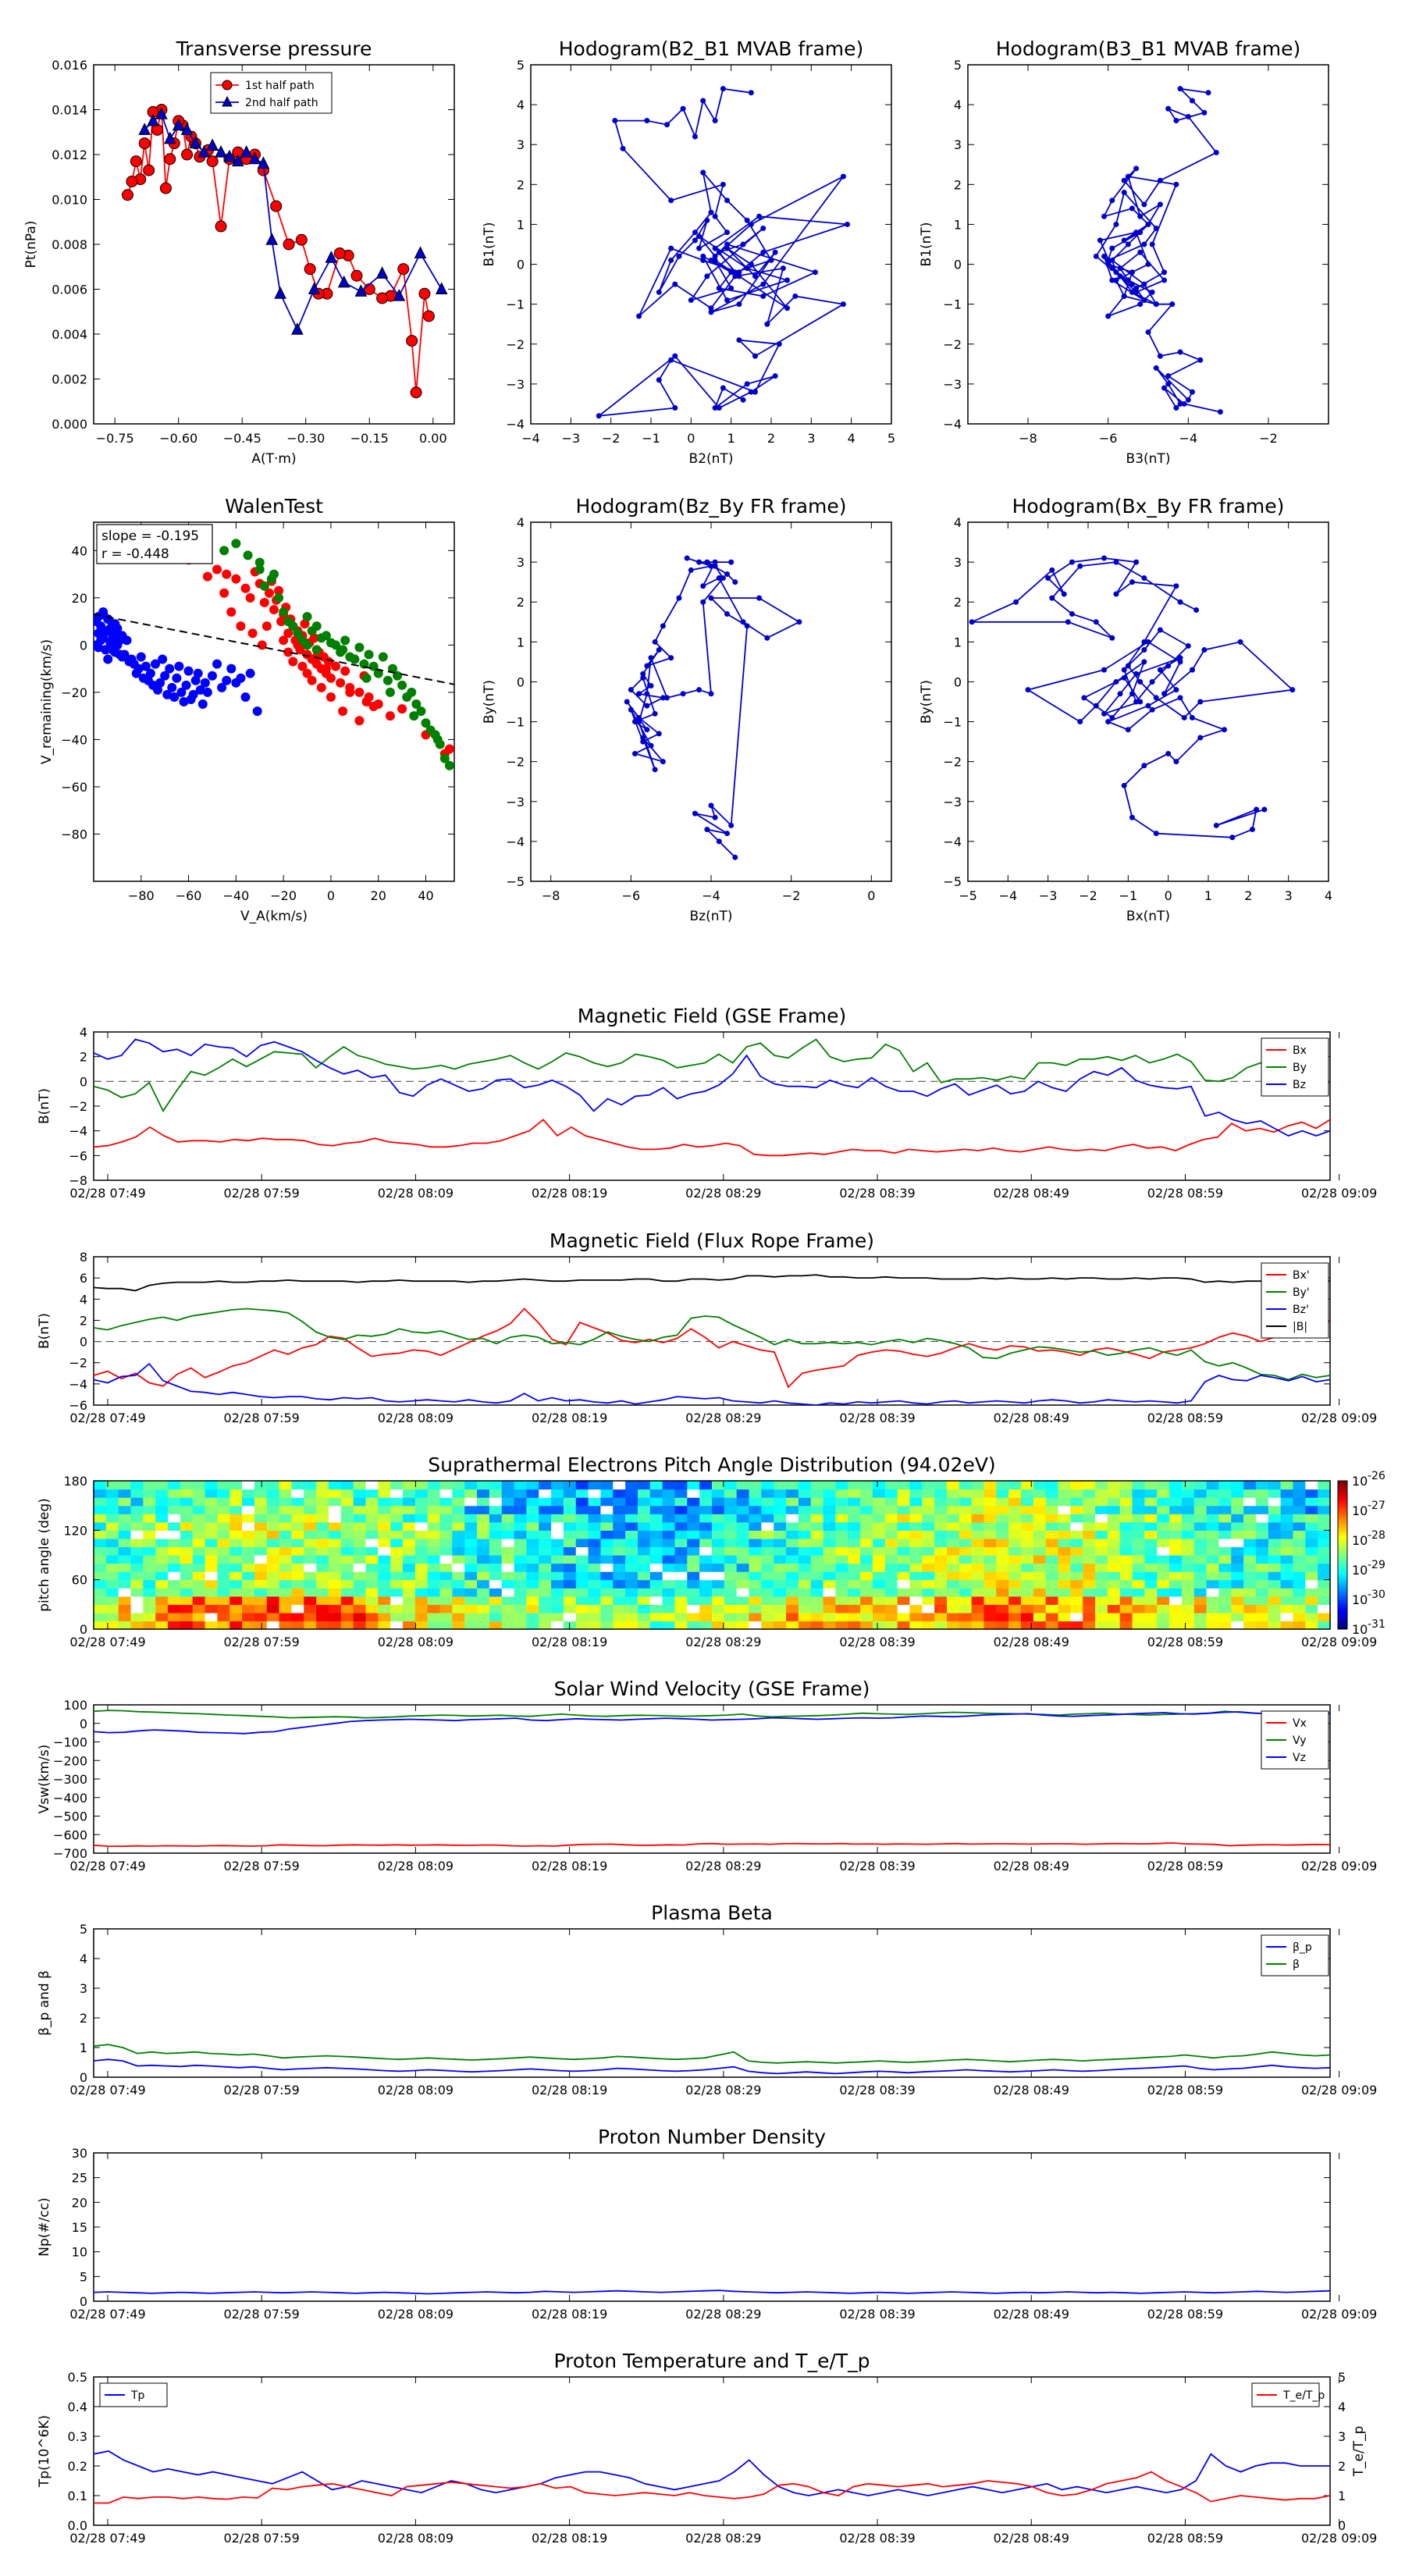 The height and width of the screenshot is (2576, 1405). What do you see at coordinates (45, 1106) in the screenshot?
I see `mf-ylabel: B(nT)` at bounding box center [45, 1106].